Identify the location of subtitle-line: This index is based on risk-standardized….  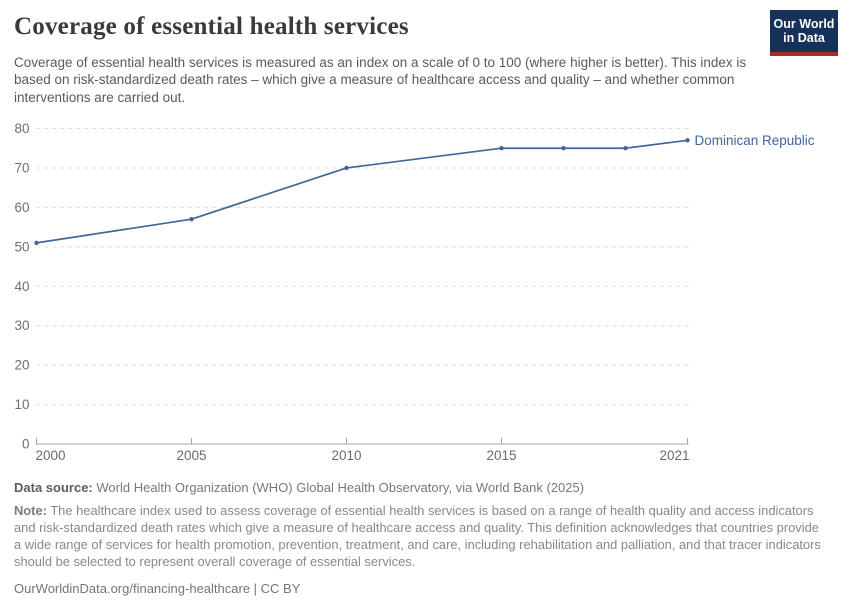
(380, 71).